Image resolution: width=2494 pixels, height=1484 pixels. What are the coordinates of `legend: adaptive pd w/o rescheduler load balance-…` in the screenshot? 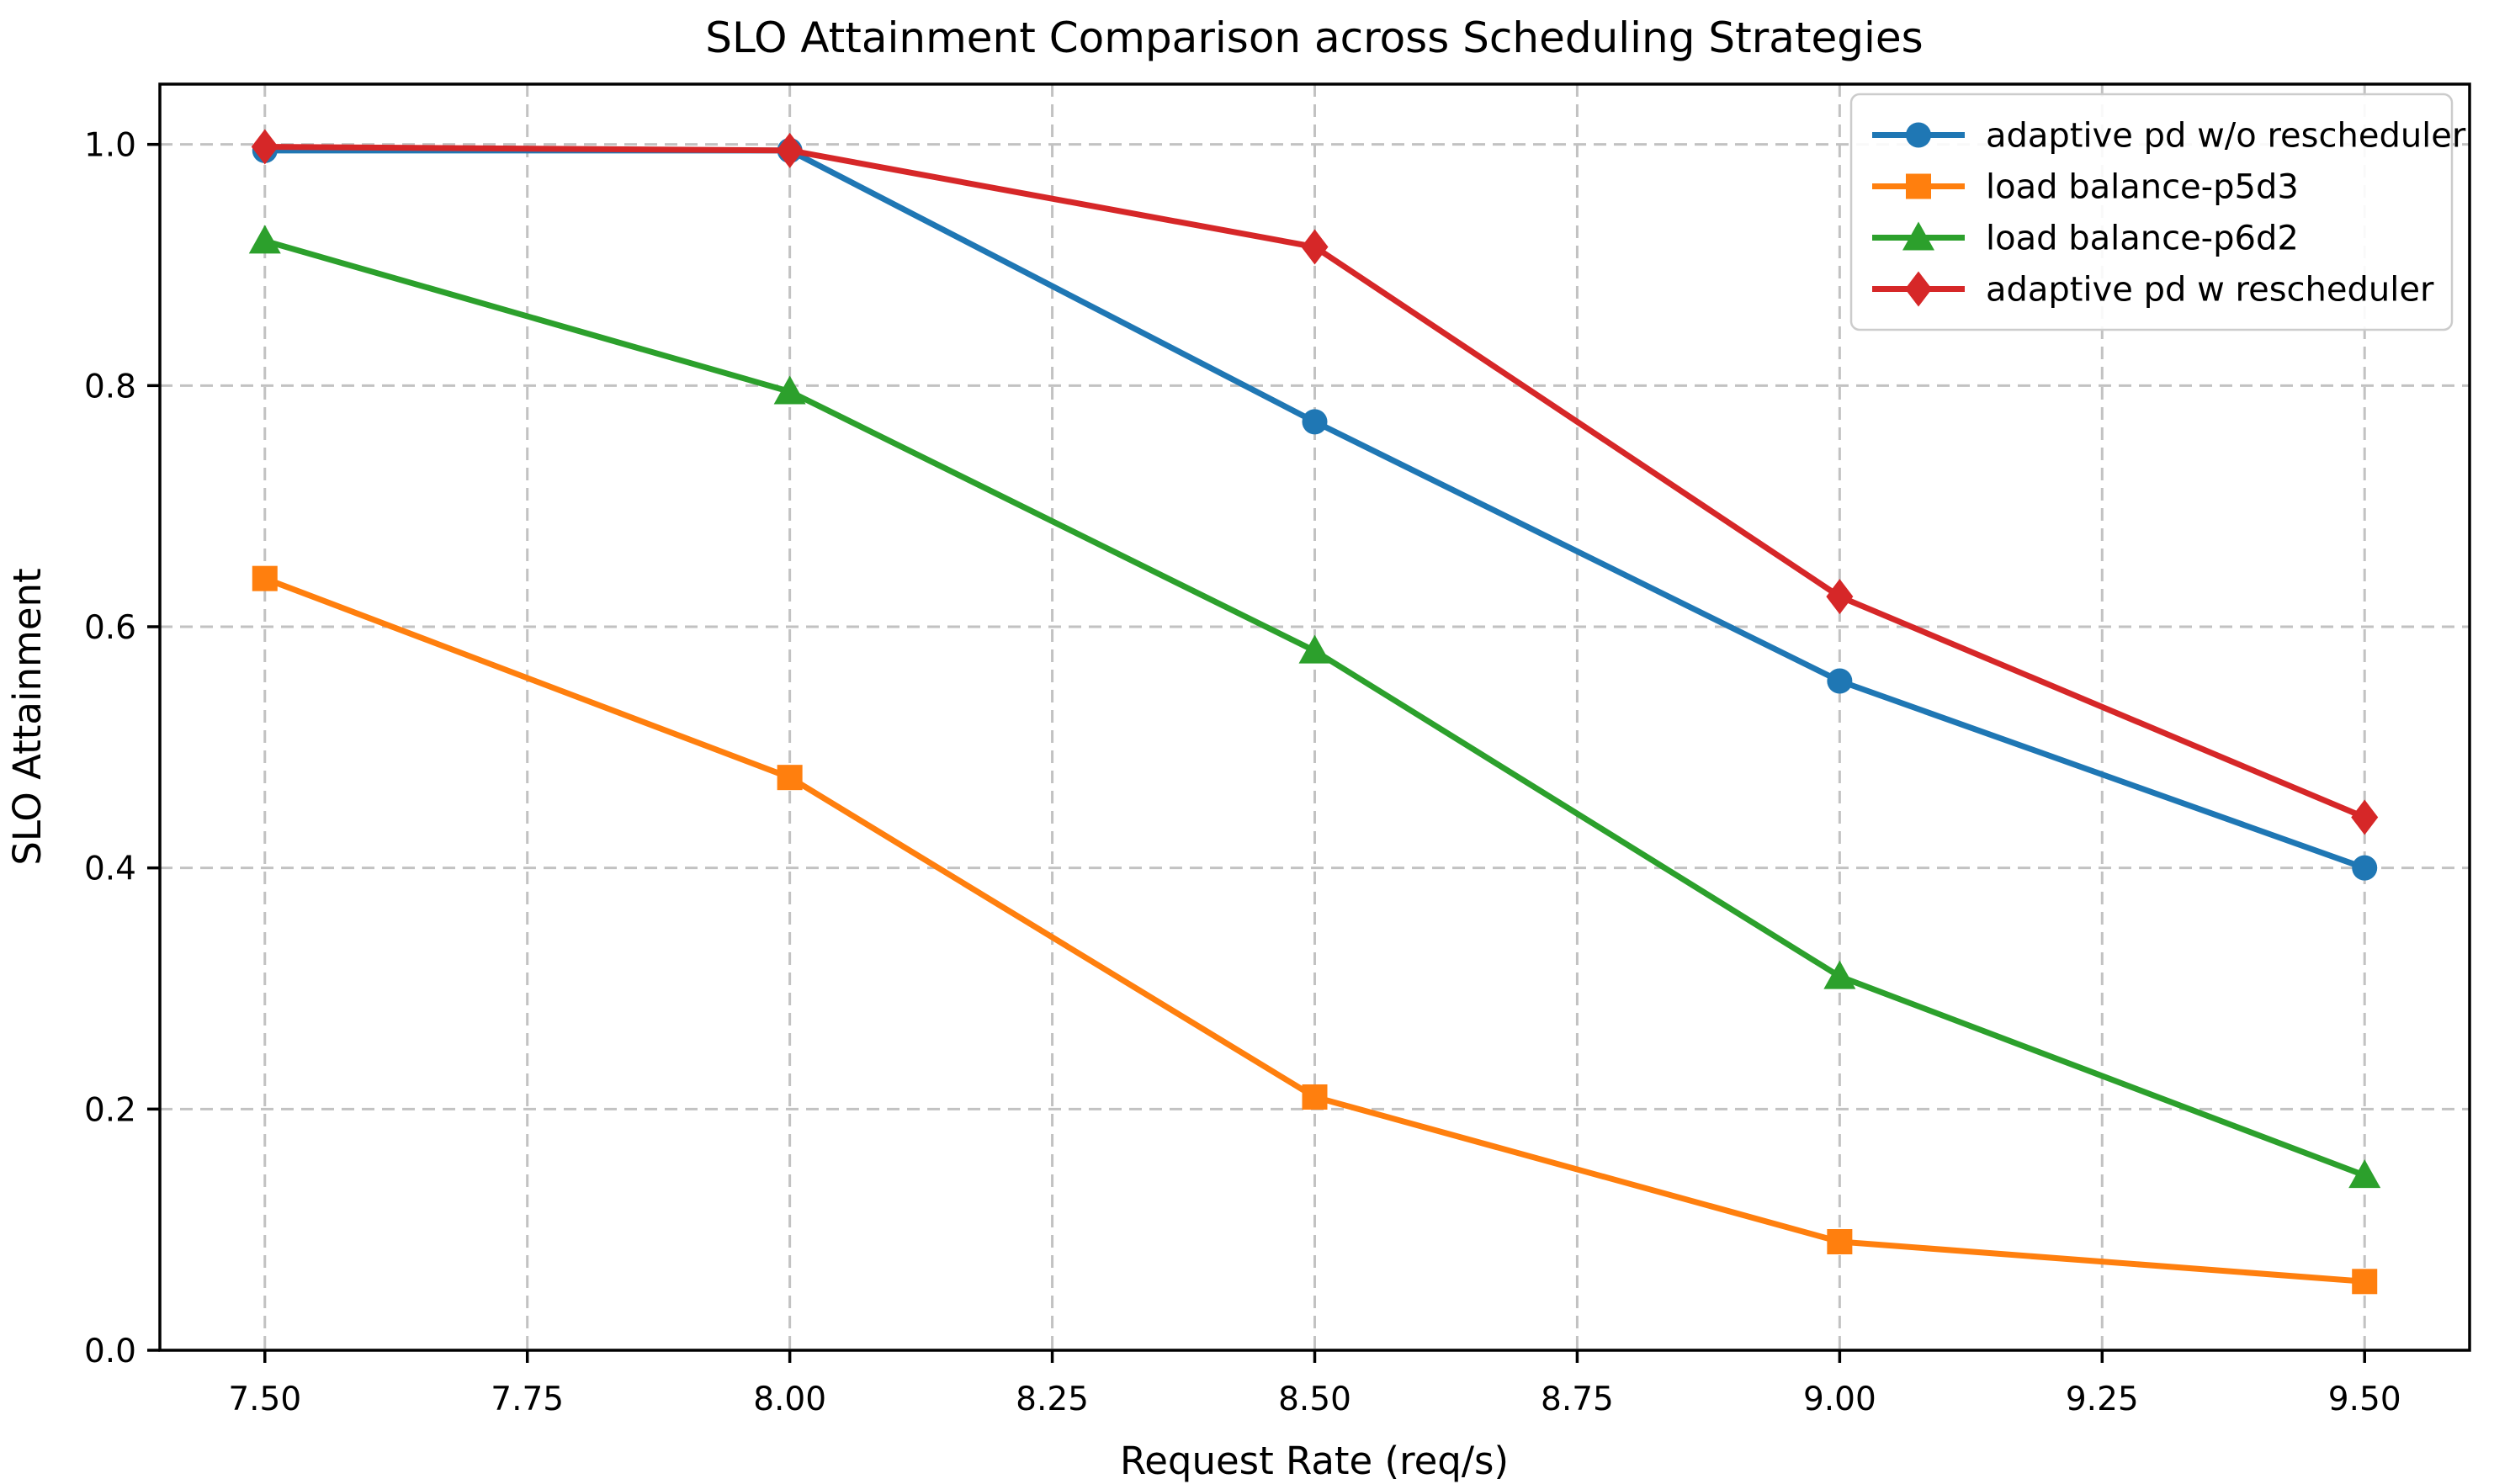 It's located at (2157, 212).